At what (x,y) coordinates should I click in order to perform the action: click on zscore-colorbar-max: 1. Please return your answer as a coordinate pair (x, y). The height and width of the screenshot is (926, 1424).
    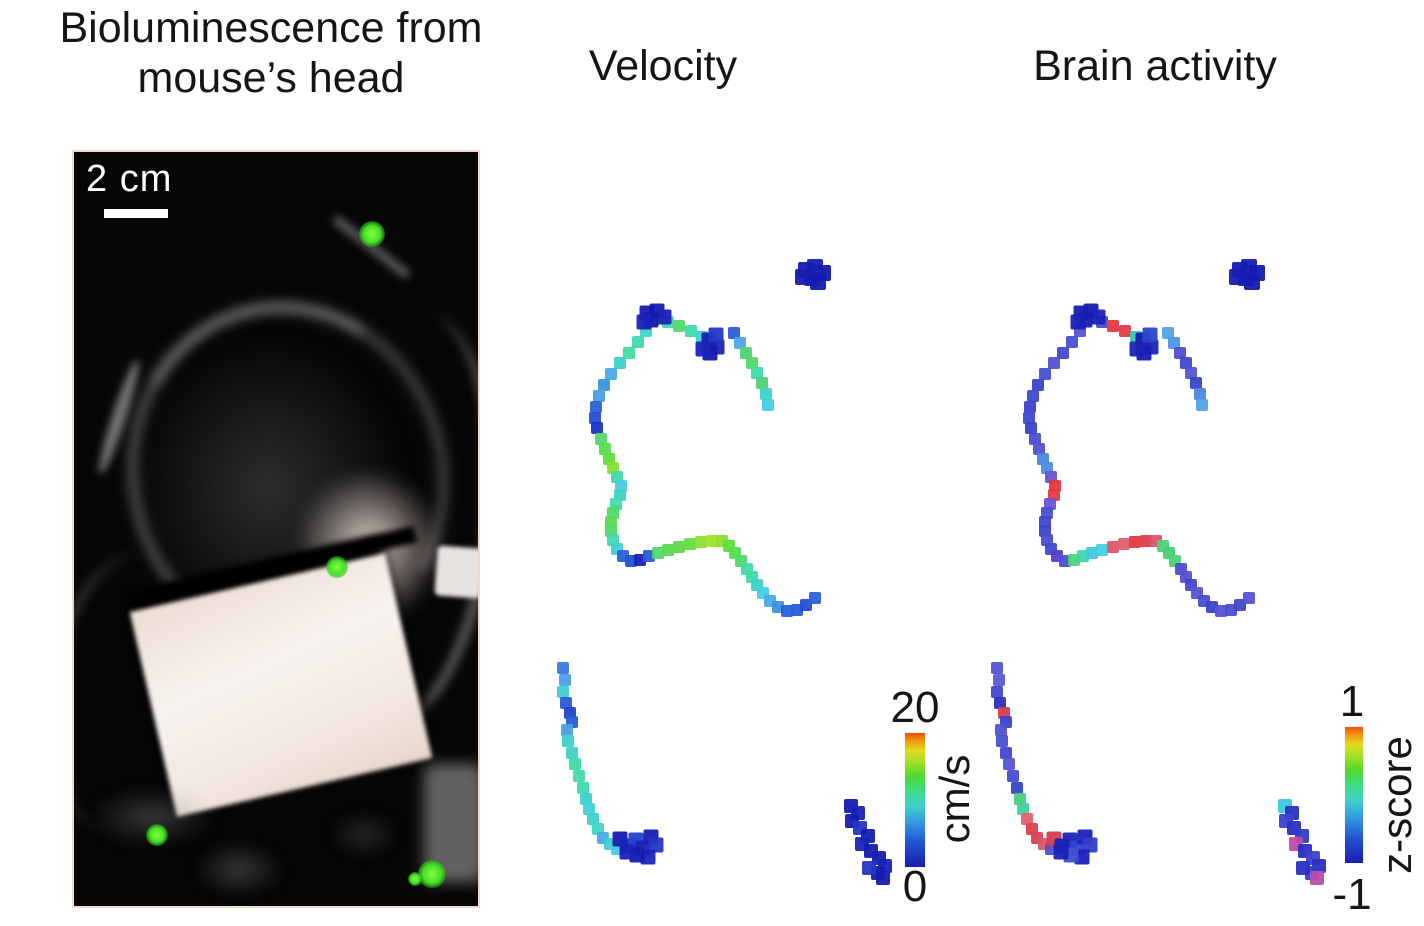
    Looking at the image, I should click on (1352, 701).